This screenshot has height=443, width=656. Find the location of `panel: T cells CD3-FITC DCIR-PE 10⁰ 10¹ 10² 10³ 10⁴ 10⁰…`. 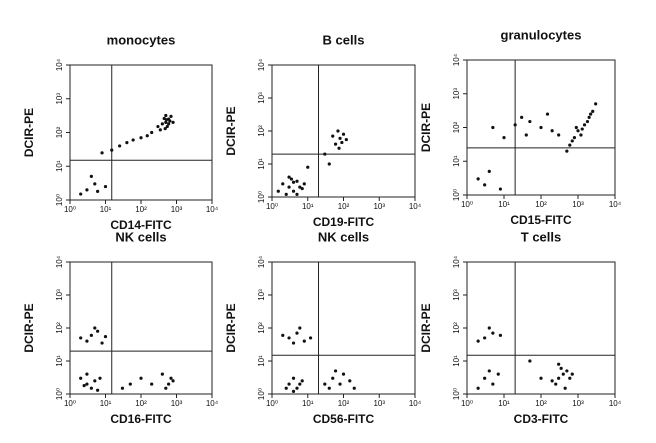

panel: T cells CD3-FITC DCIR-PE 10⁰ 10¹ 10² 10³ 10⁴ 10⁰… is located at coordinates (520, 327).